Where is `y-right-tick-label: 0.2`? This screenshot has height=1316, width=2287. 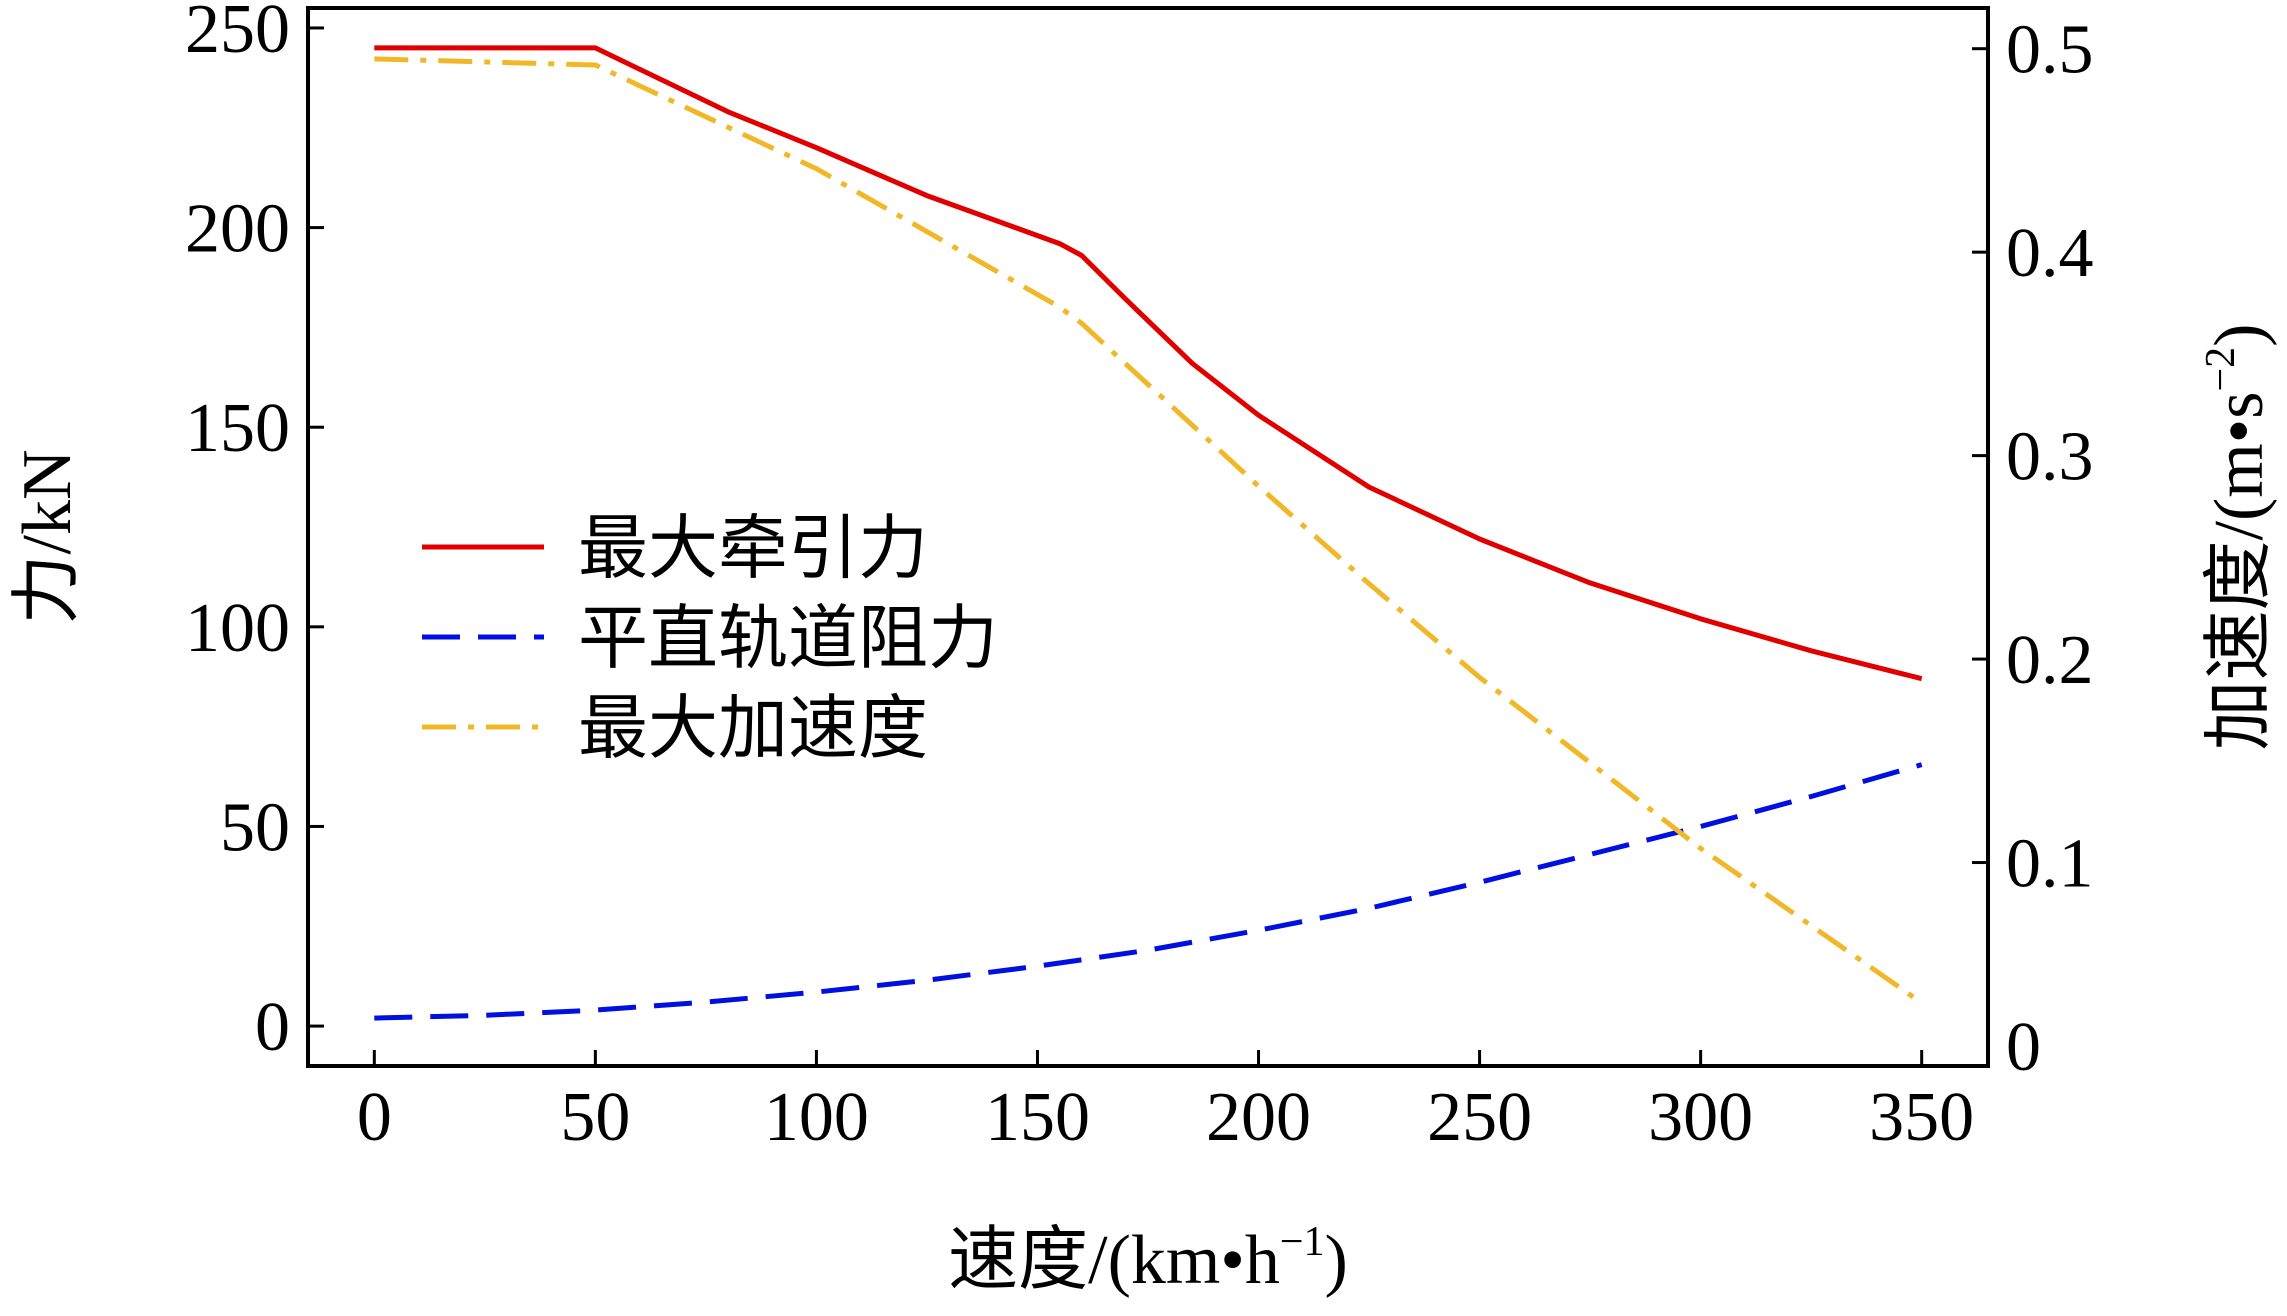 y-right-tick-label: 0.2 is located at coordinates (2050, 660).